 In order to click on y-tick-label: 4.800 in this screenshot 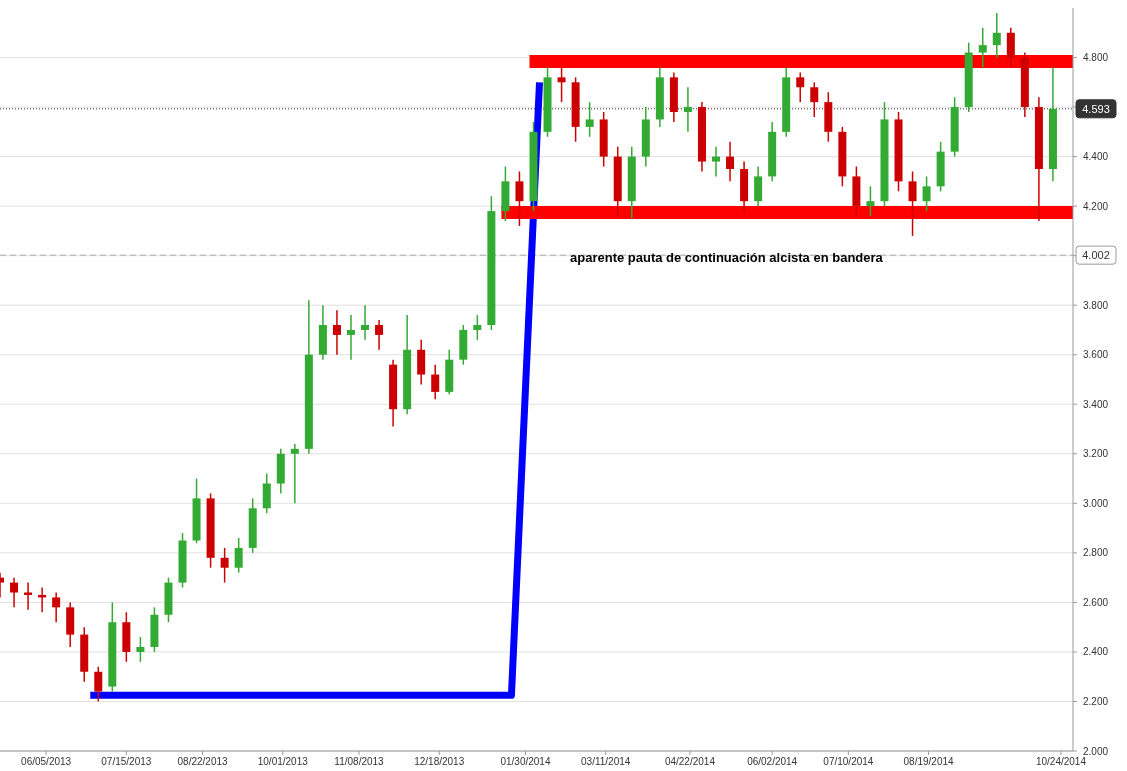, I will do `click(1096, 58)`.